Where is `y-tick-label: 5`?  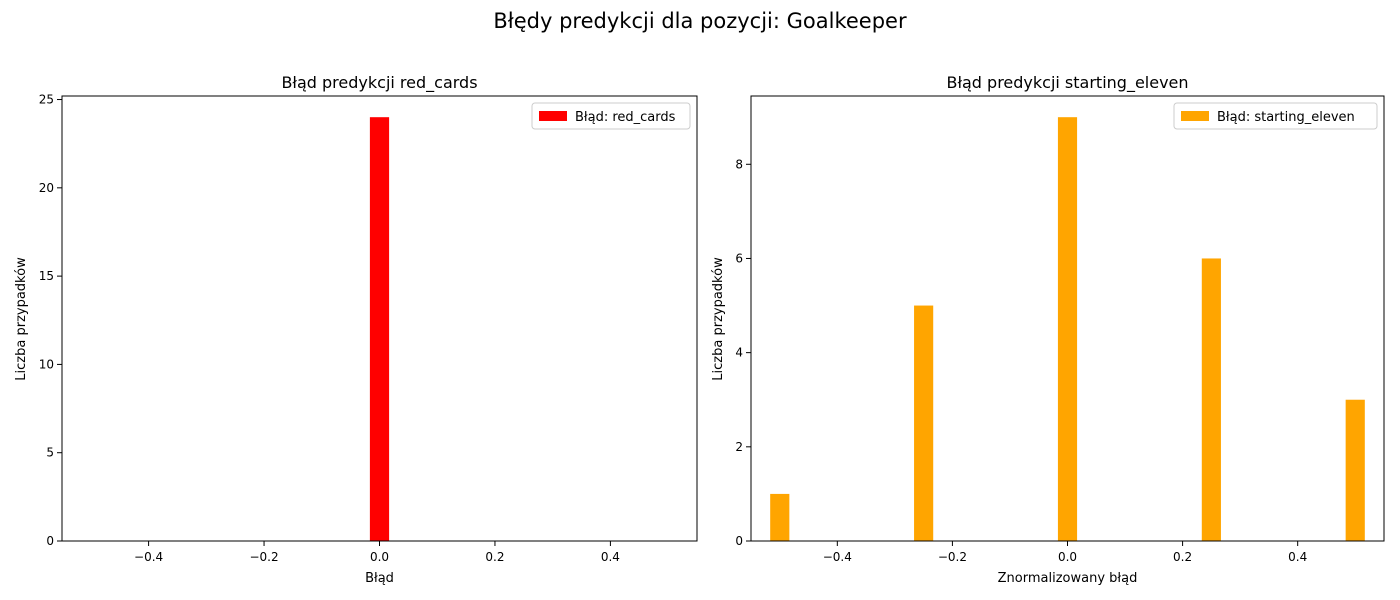
y-tick-label: 5 is located at coordinates (50, 453).